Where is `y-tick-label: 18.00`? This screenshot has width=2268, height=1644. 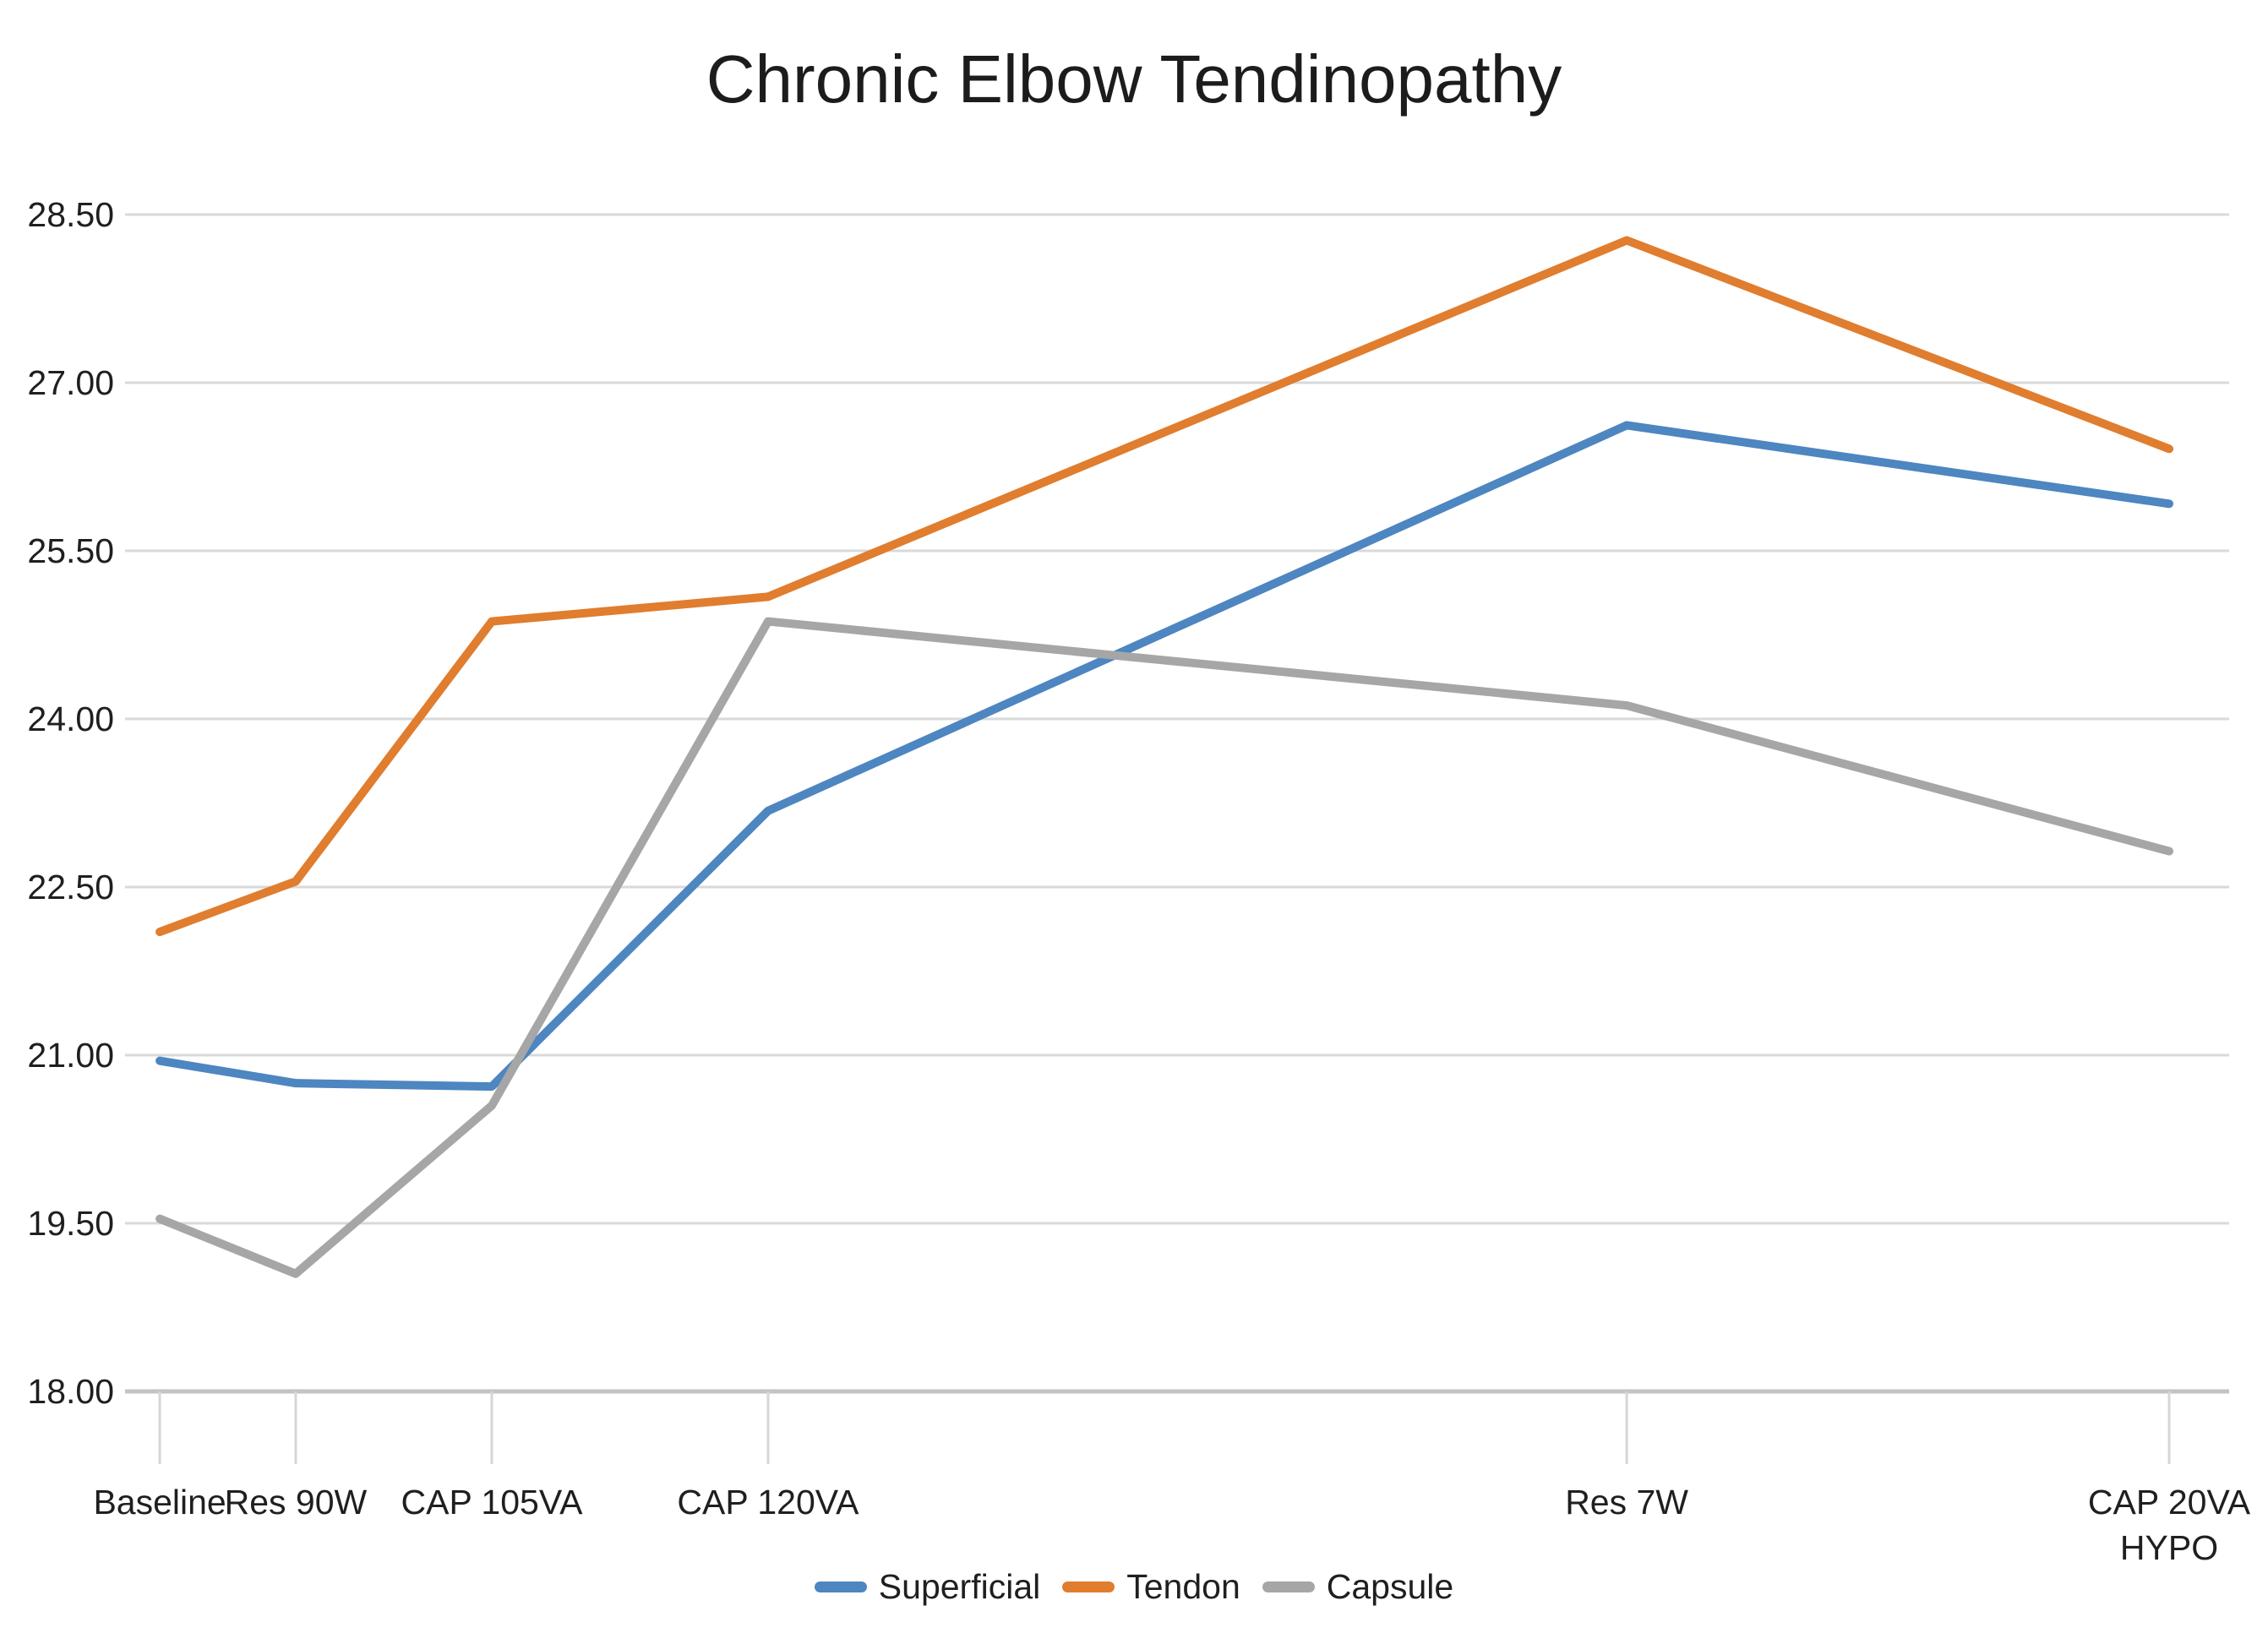 y-tick-label: 18.00 is located at coordinates (70, 1391).